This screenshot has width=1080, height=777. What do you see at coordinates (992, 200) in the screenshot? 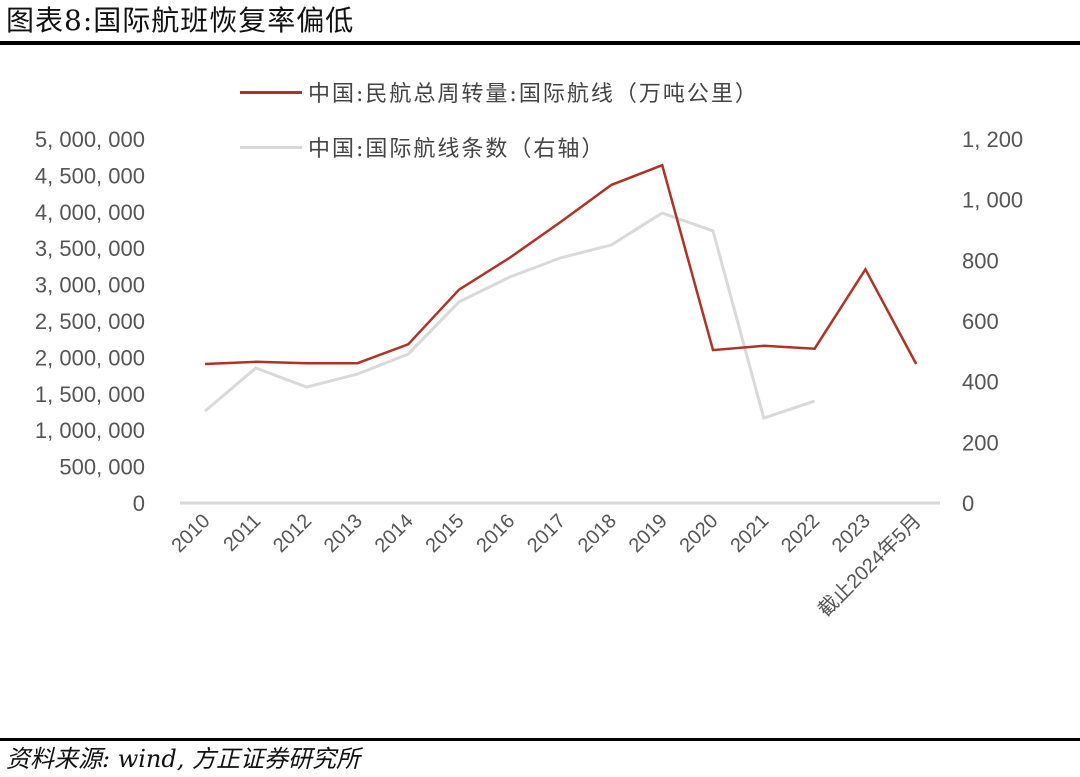
I see `y-right-tick-label: 1, 000` at bounding box center [992, 200].